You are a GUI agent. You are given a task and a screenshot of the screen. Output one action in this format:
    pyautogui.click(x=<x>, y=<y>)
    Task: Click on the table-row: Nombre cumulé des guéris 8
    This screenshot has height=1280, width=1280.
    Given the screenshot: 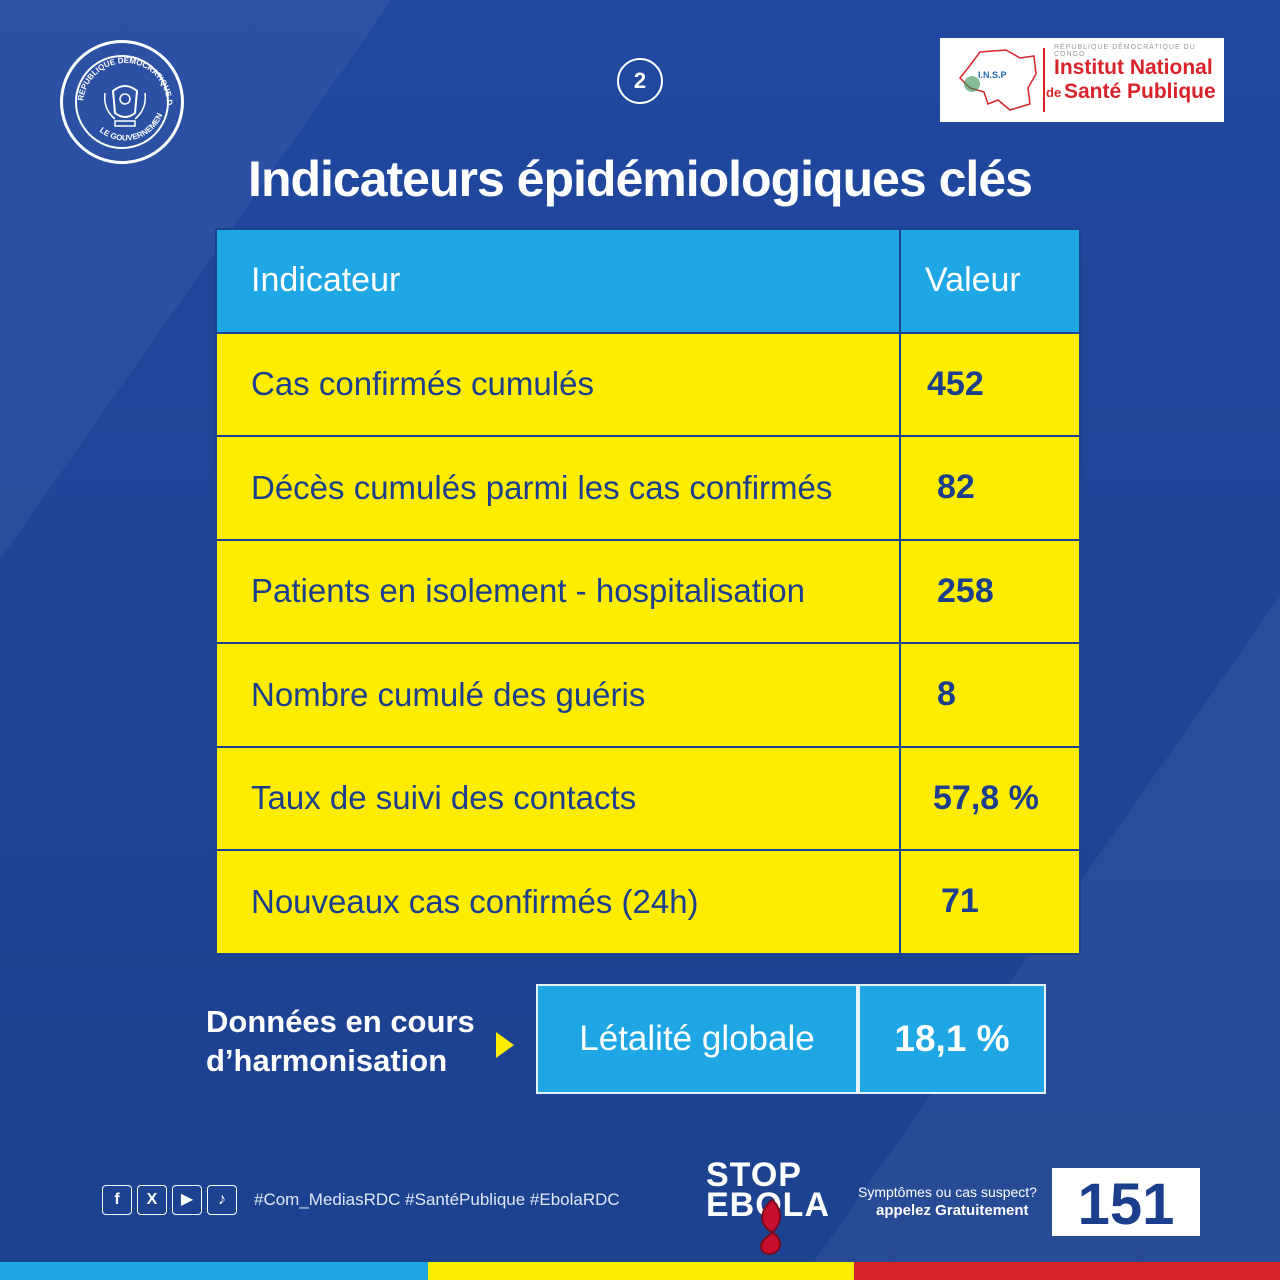 What is the action you would take?
    pyautogui.click(x=648, y=695)
    